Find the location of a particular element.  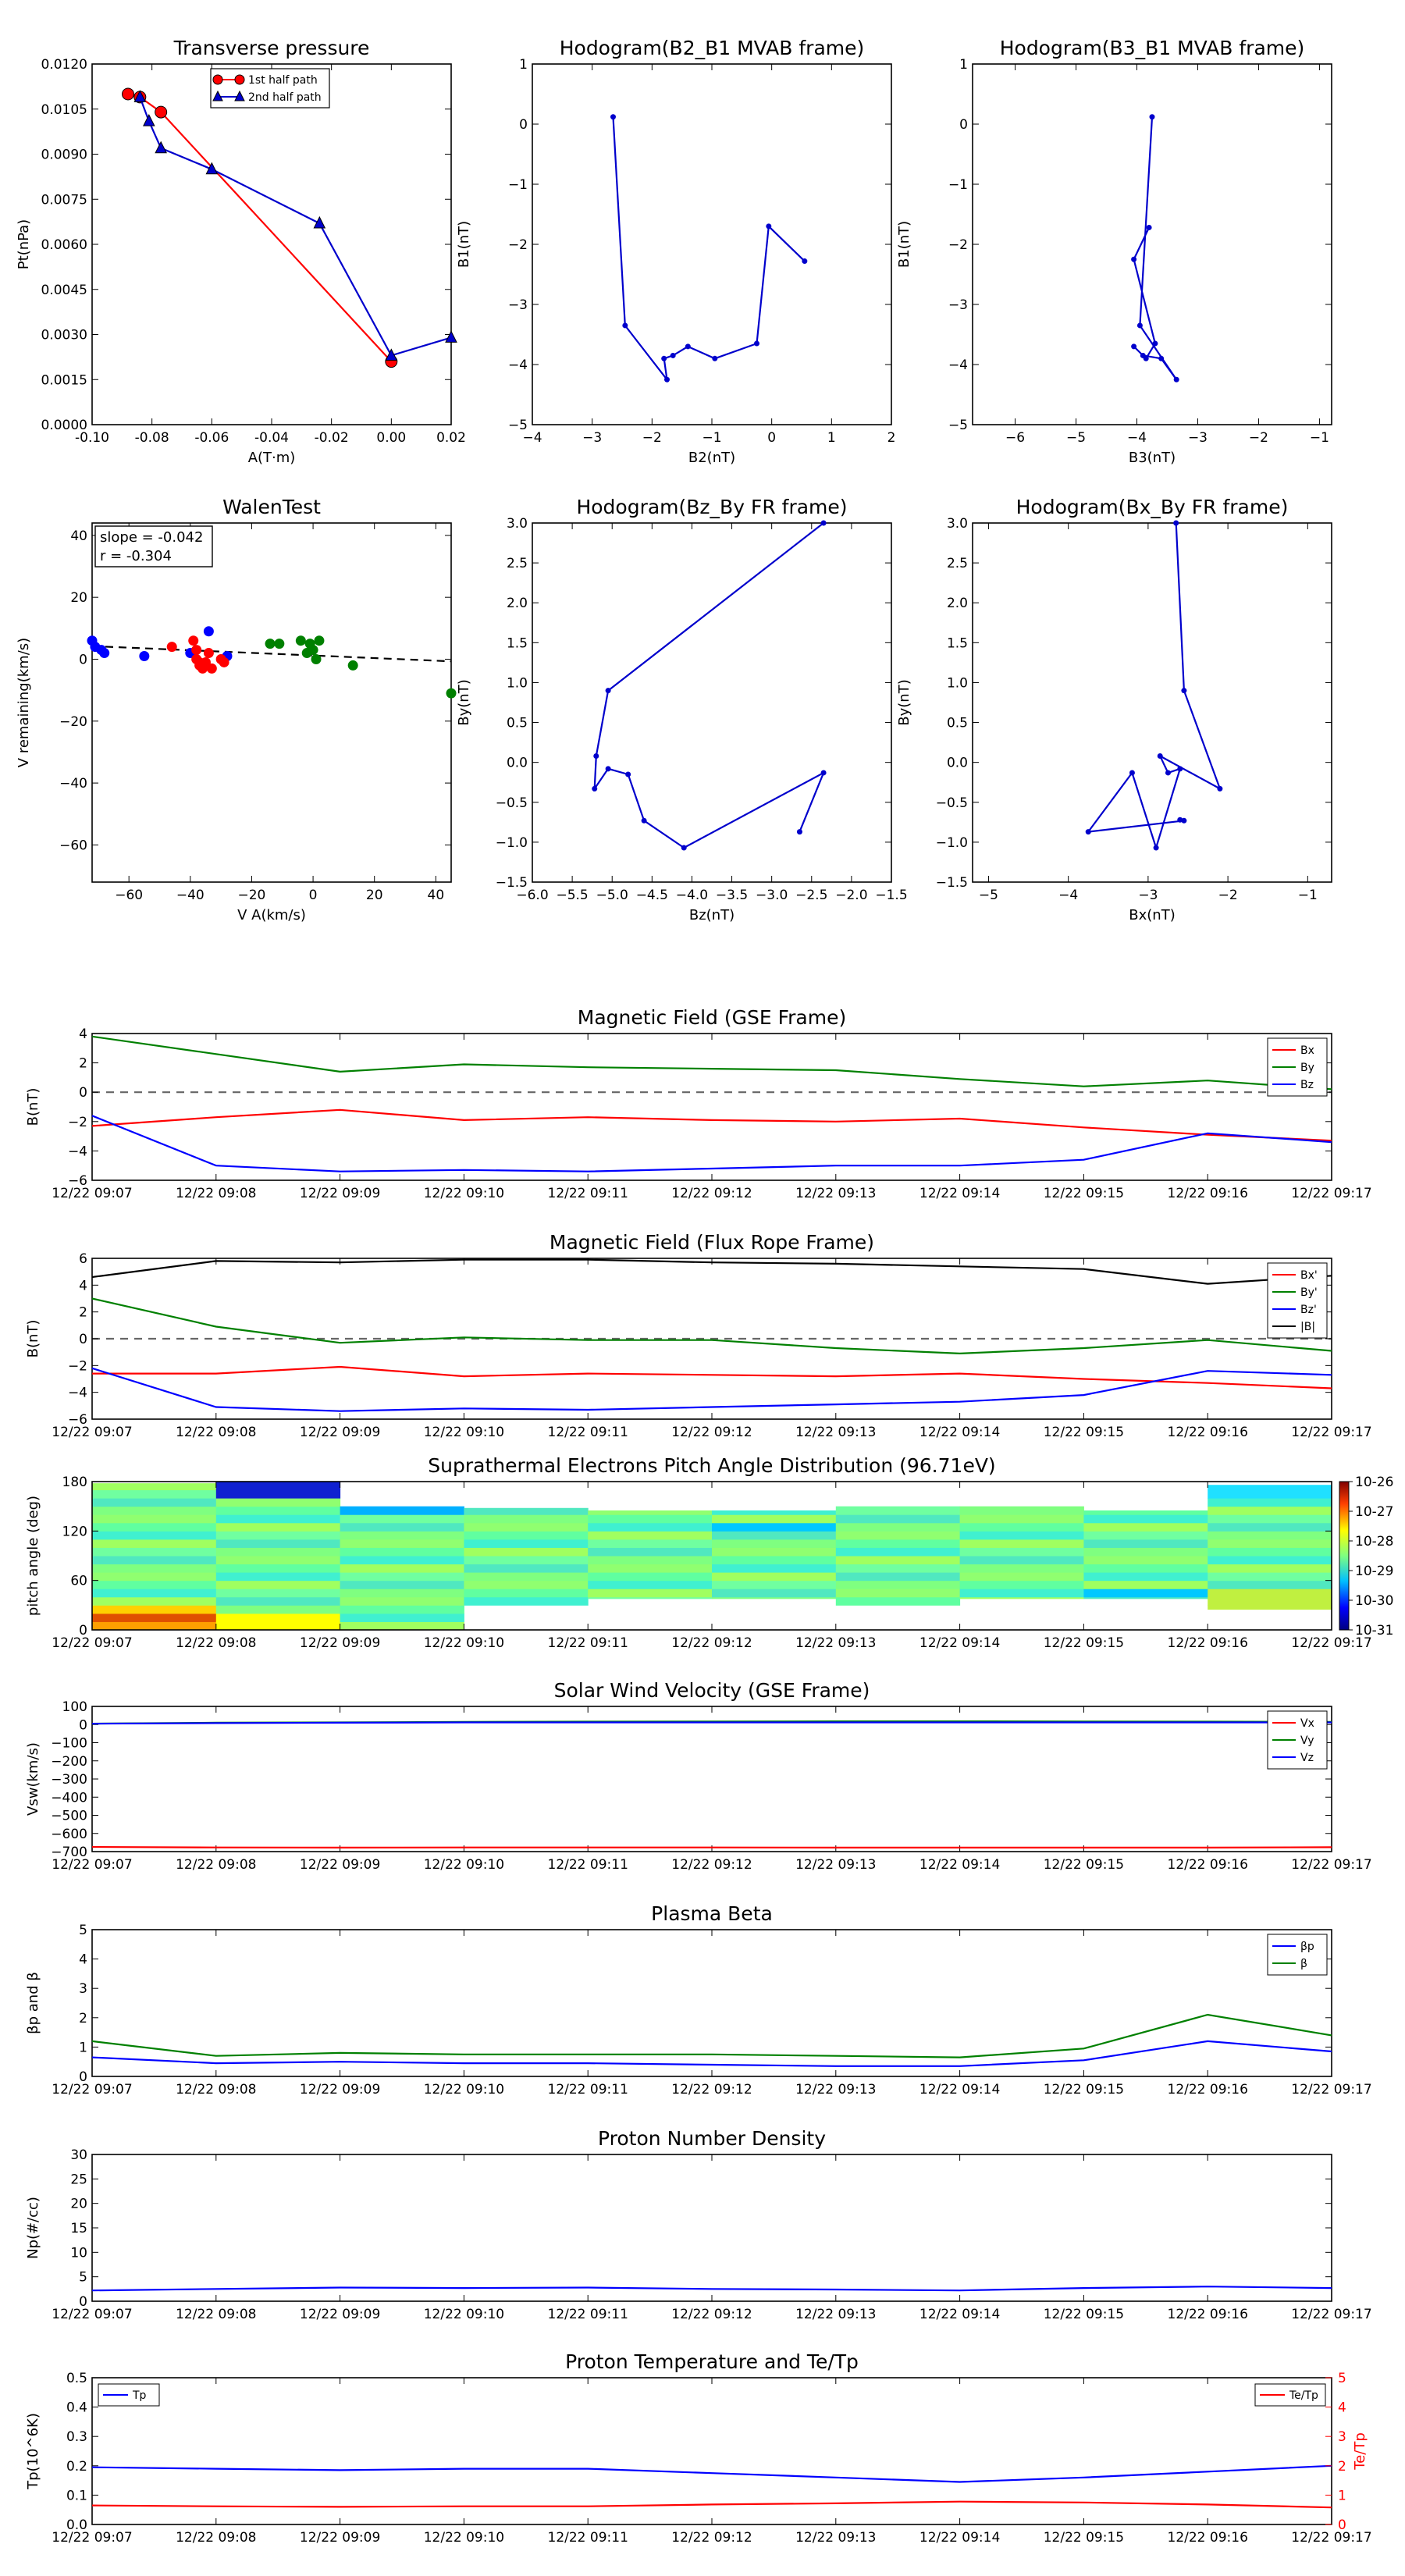

plasma-beta-xtick-label: 12/22 09:13 is located at coordinates (835, 2089).